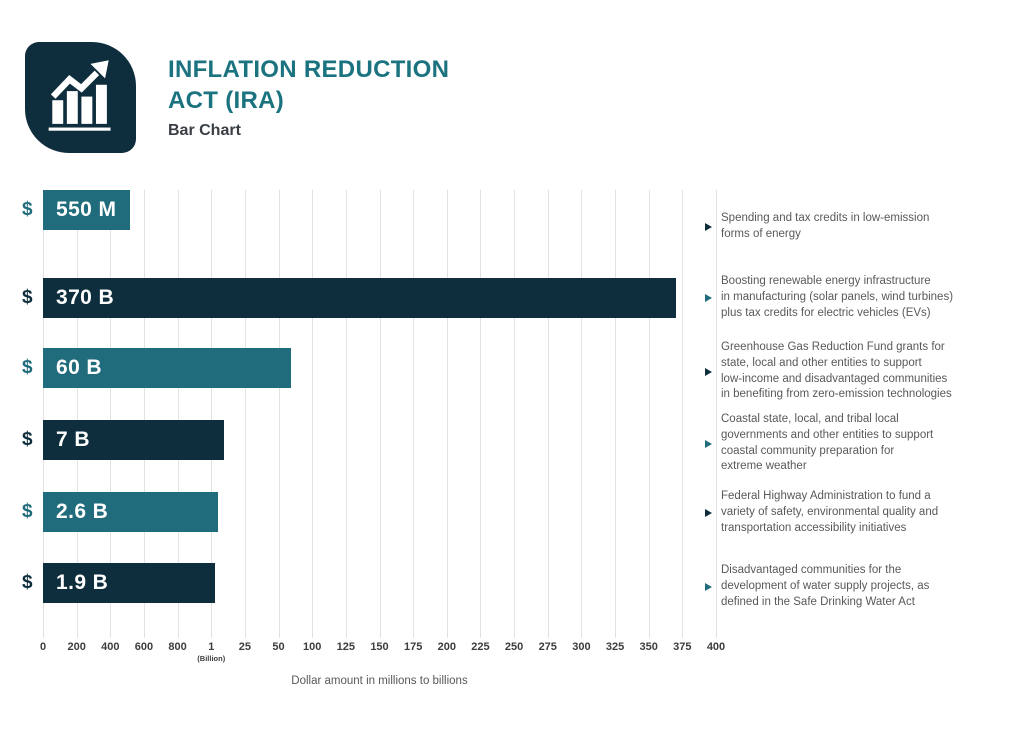  What do you see at coordinates (211, 658) in the screenshot?
I see `x-axis-unit-sublabel: (Billion)` at bounding box center [211, 658].